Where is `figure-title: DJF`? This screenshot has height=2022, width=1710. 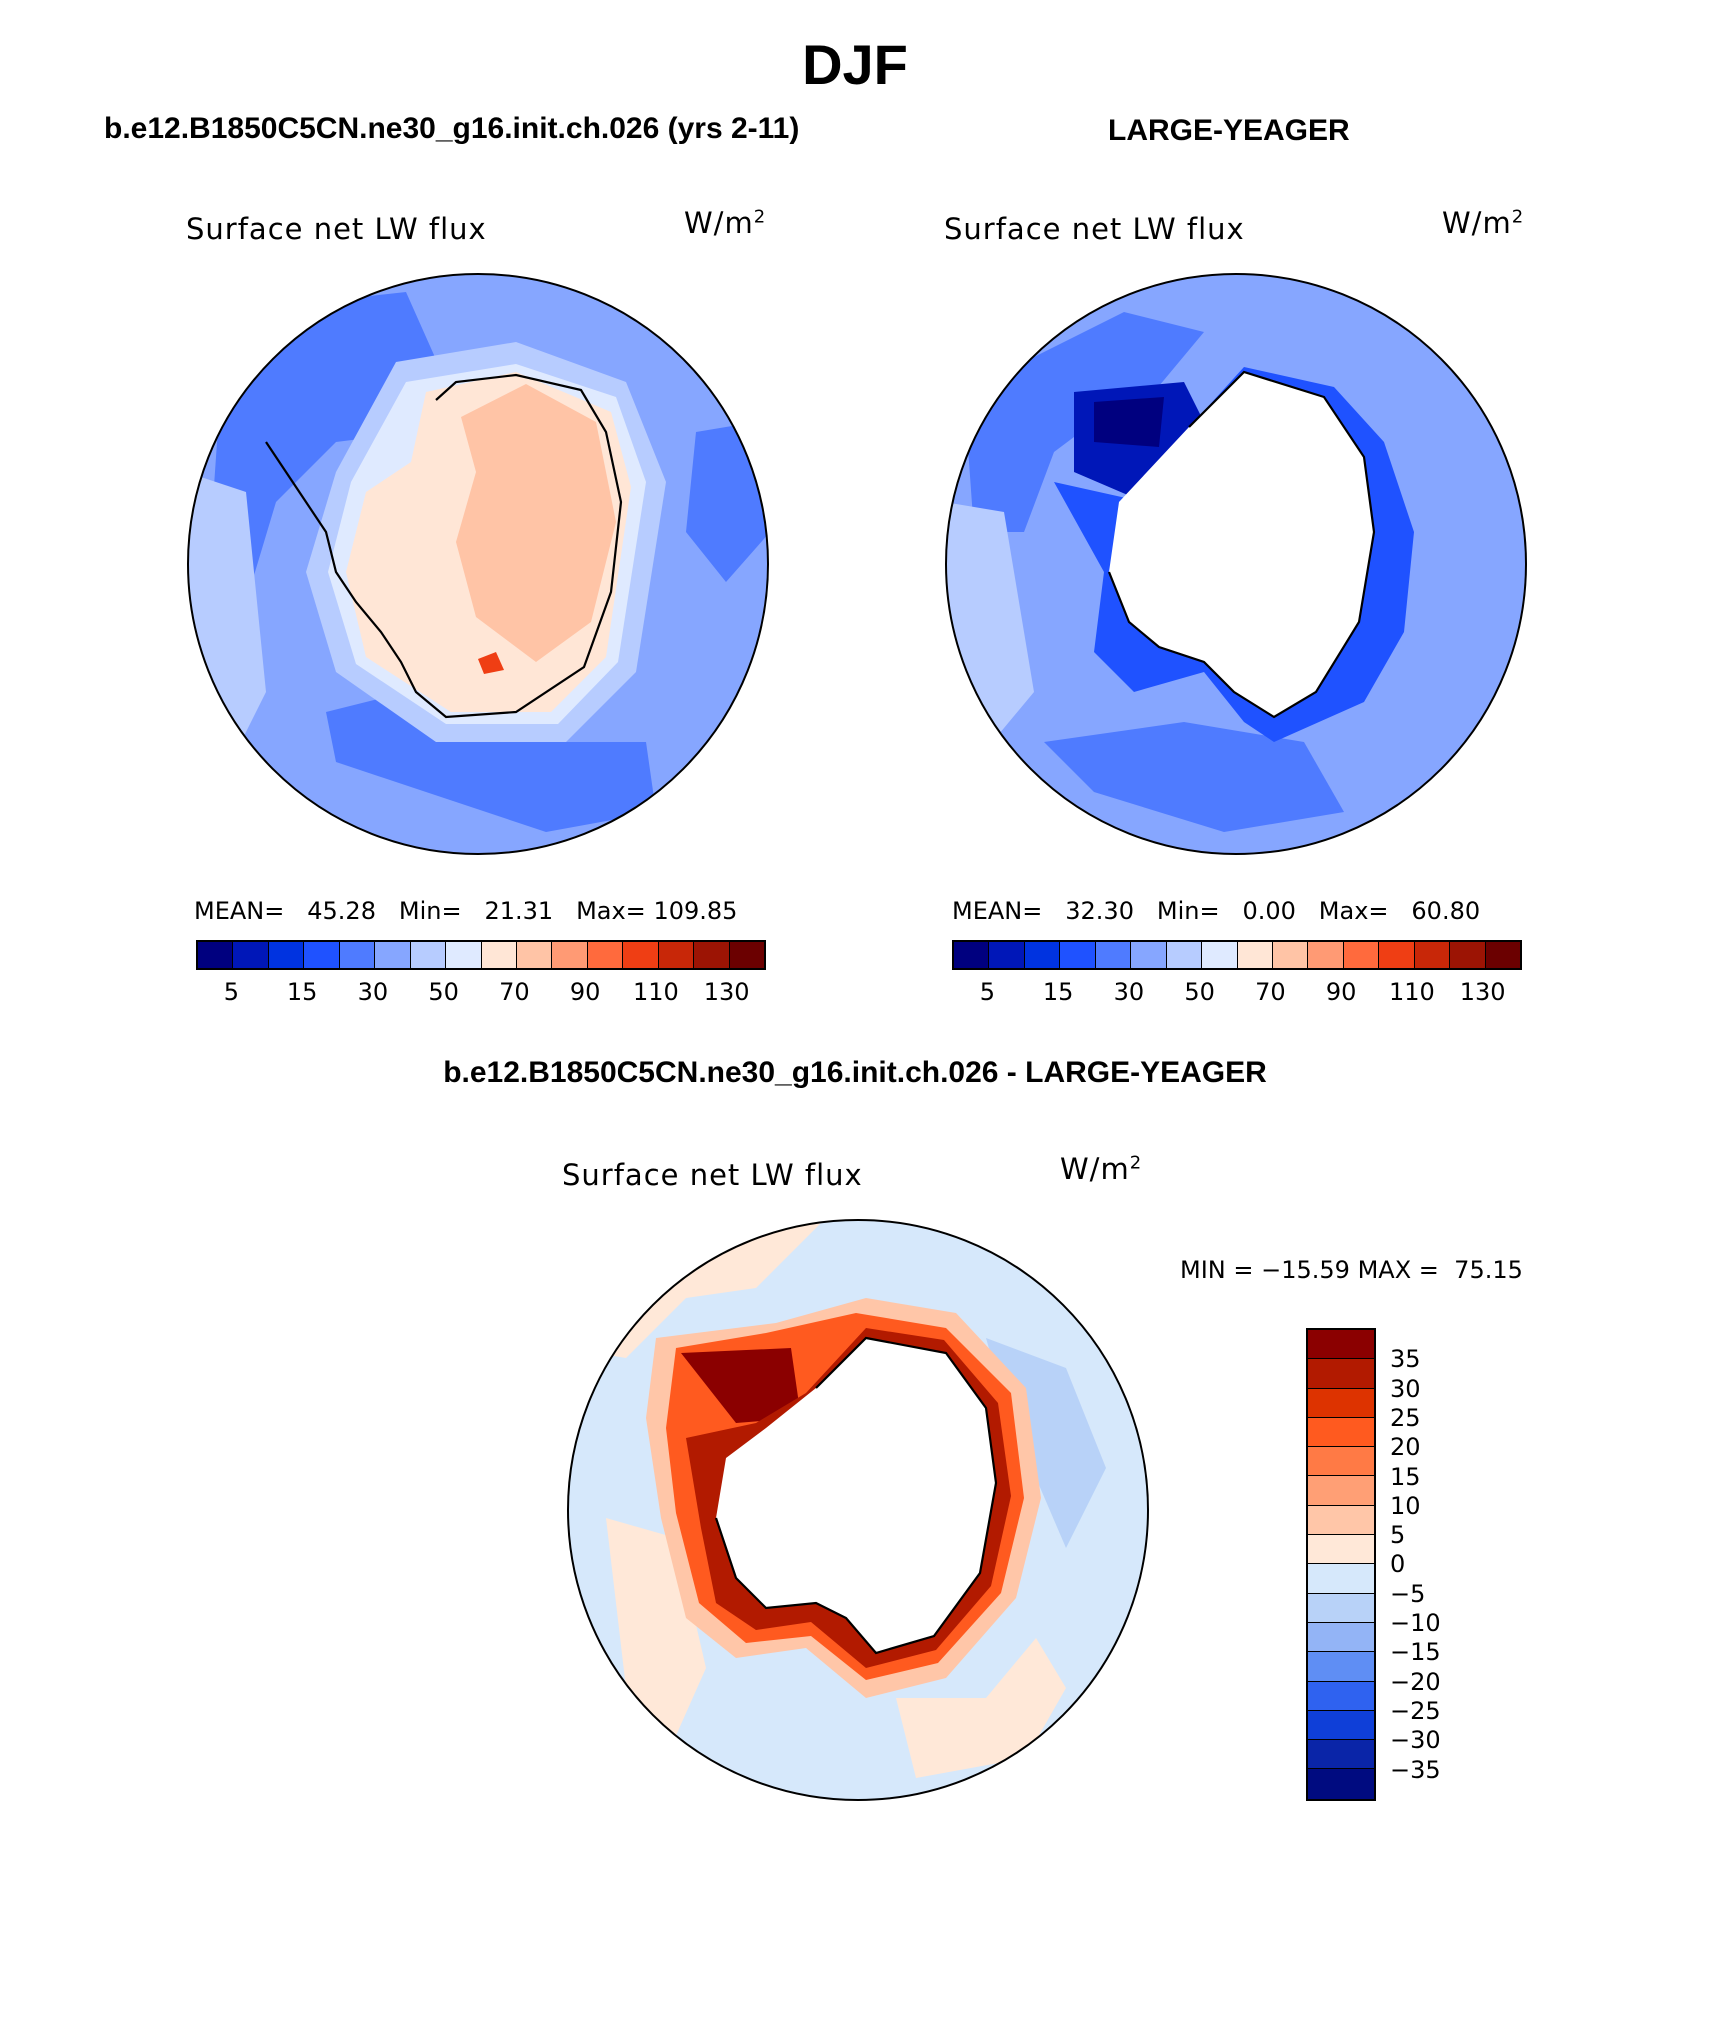
figure-title: DJF is located at coordinates (855, 64).